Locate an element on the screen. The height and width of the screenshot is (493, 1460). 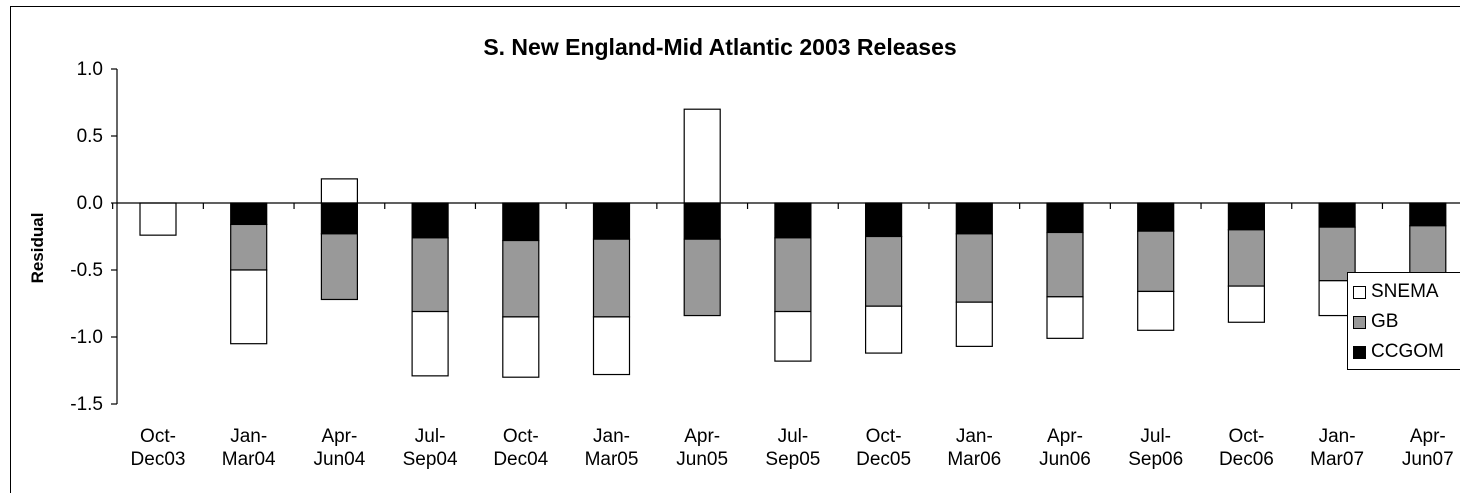
legend-item-gb: GB is located at coordinates (1375, 322).